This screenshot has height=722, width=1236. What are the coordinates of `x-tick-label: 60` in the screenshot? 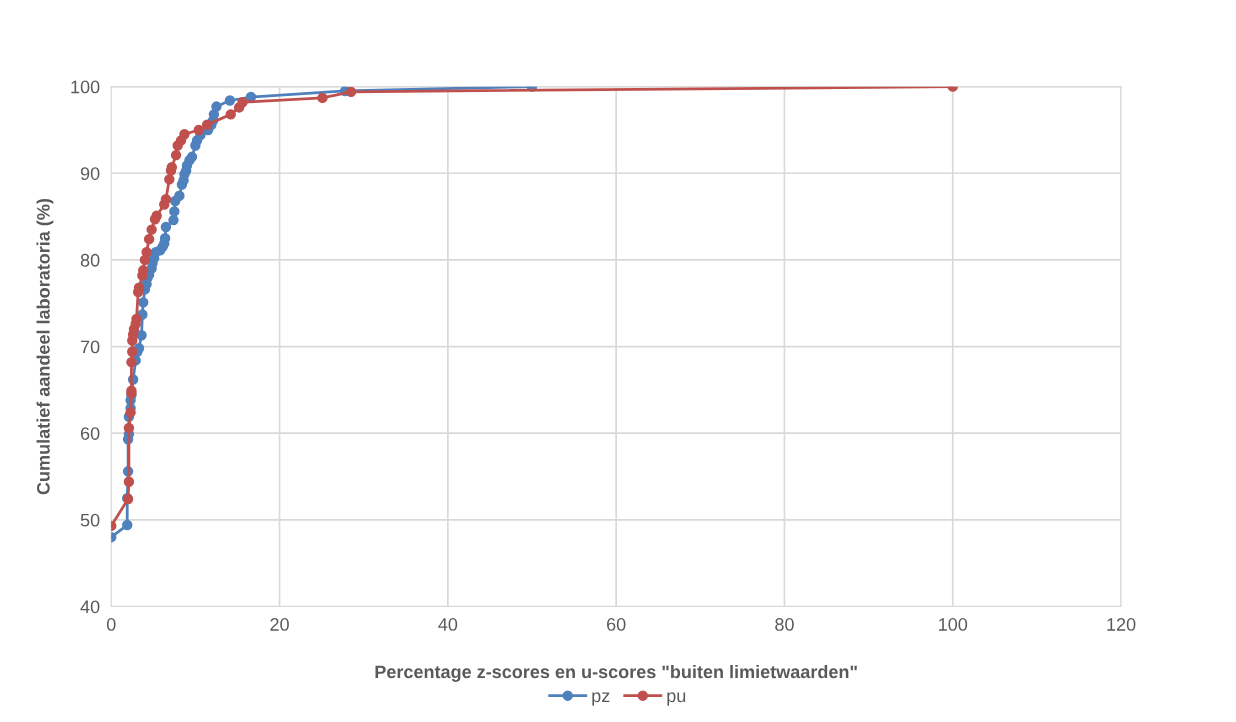 It's located at (616, 624).